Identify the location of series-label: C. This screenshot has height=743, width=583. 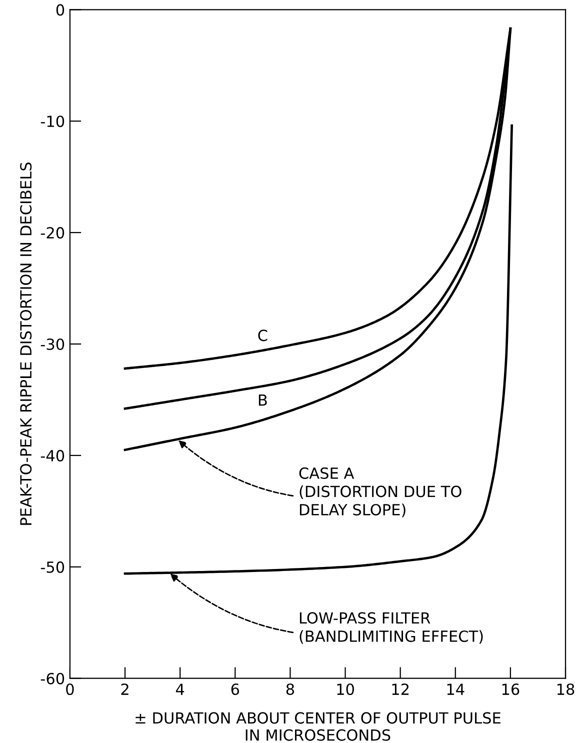
(263, 336).